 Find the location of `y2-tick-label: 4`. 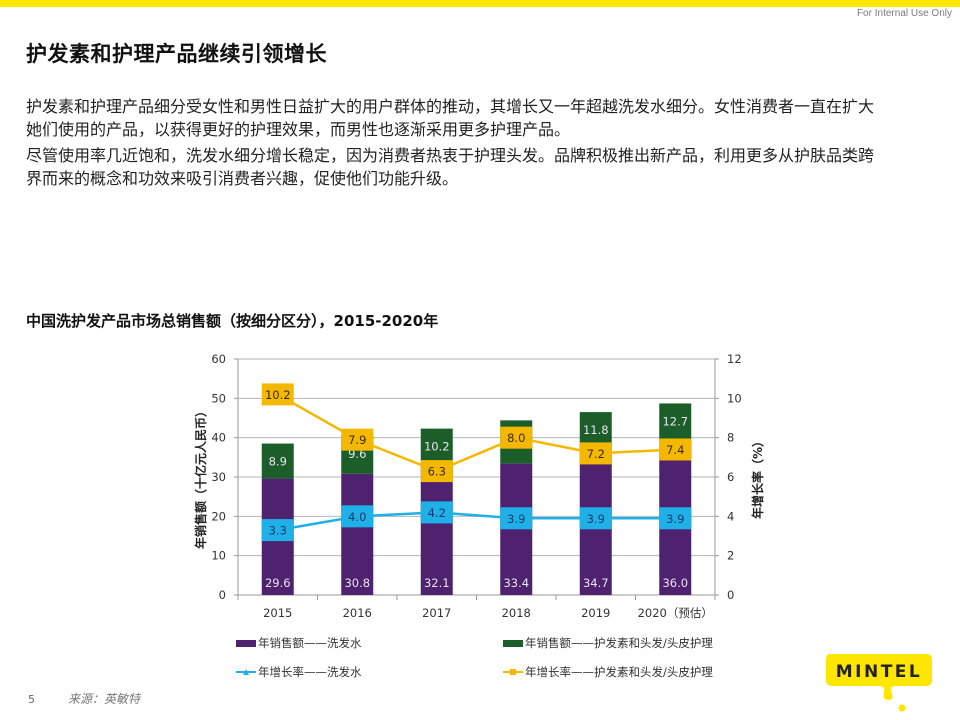

y2-tick-label: 4 is located at coordinates (730, 516).